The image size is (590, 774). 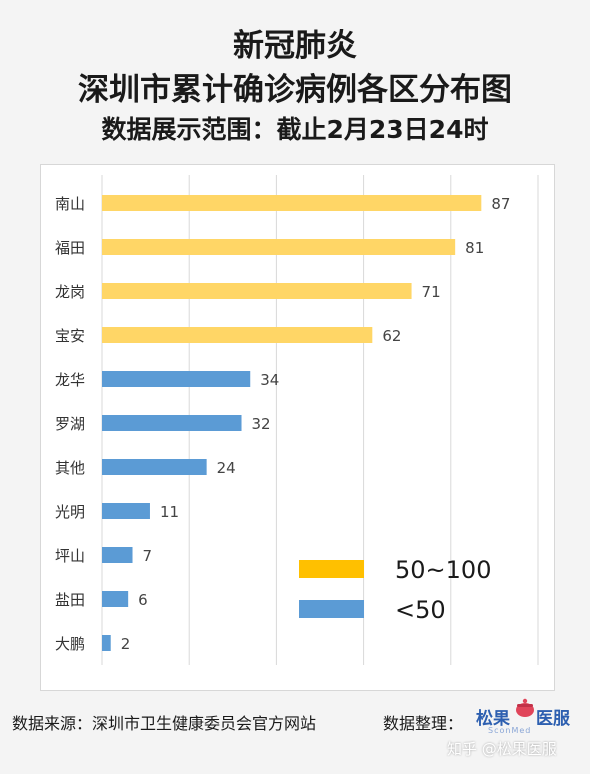 What do you see at coordinates (431, 292) in the screenshot?
I see `data-label: 71` at bounding box center [431, 292].